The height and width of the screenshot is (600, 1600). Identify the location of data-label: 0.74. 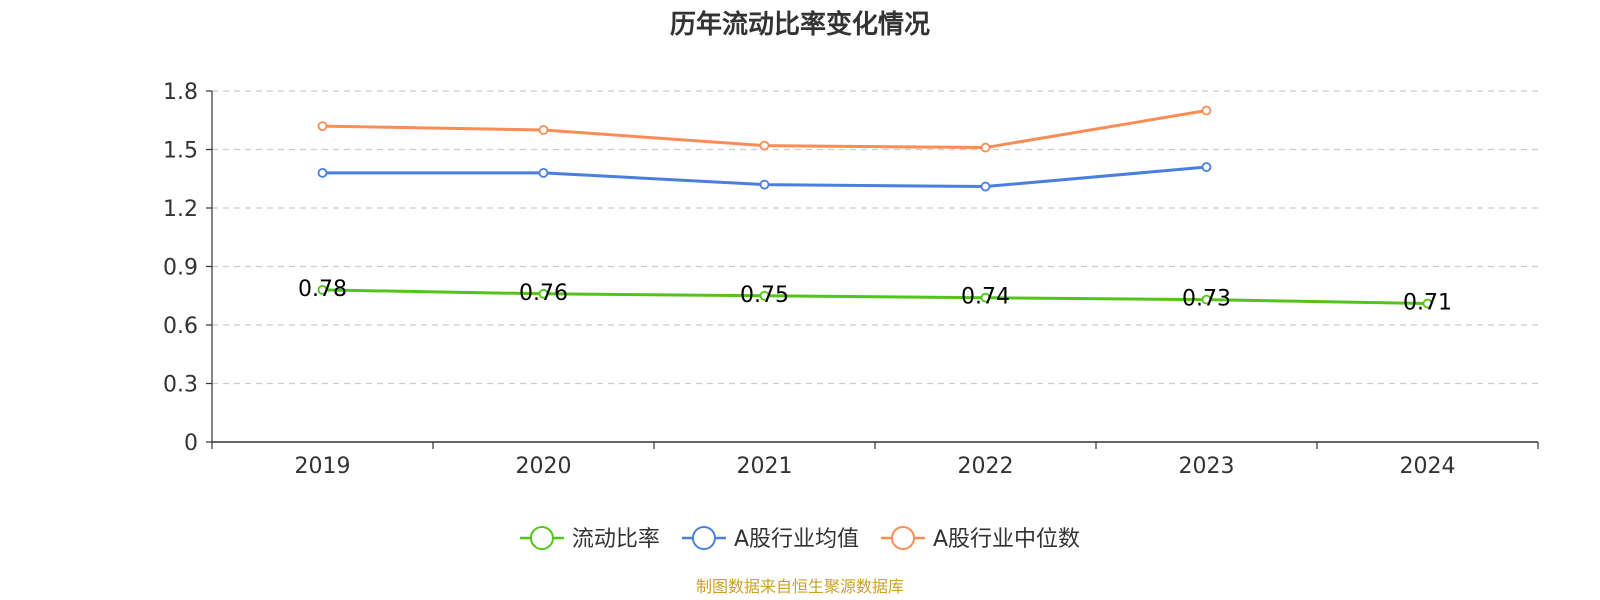
(985, 297).